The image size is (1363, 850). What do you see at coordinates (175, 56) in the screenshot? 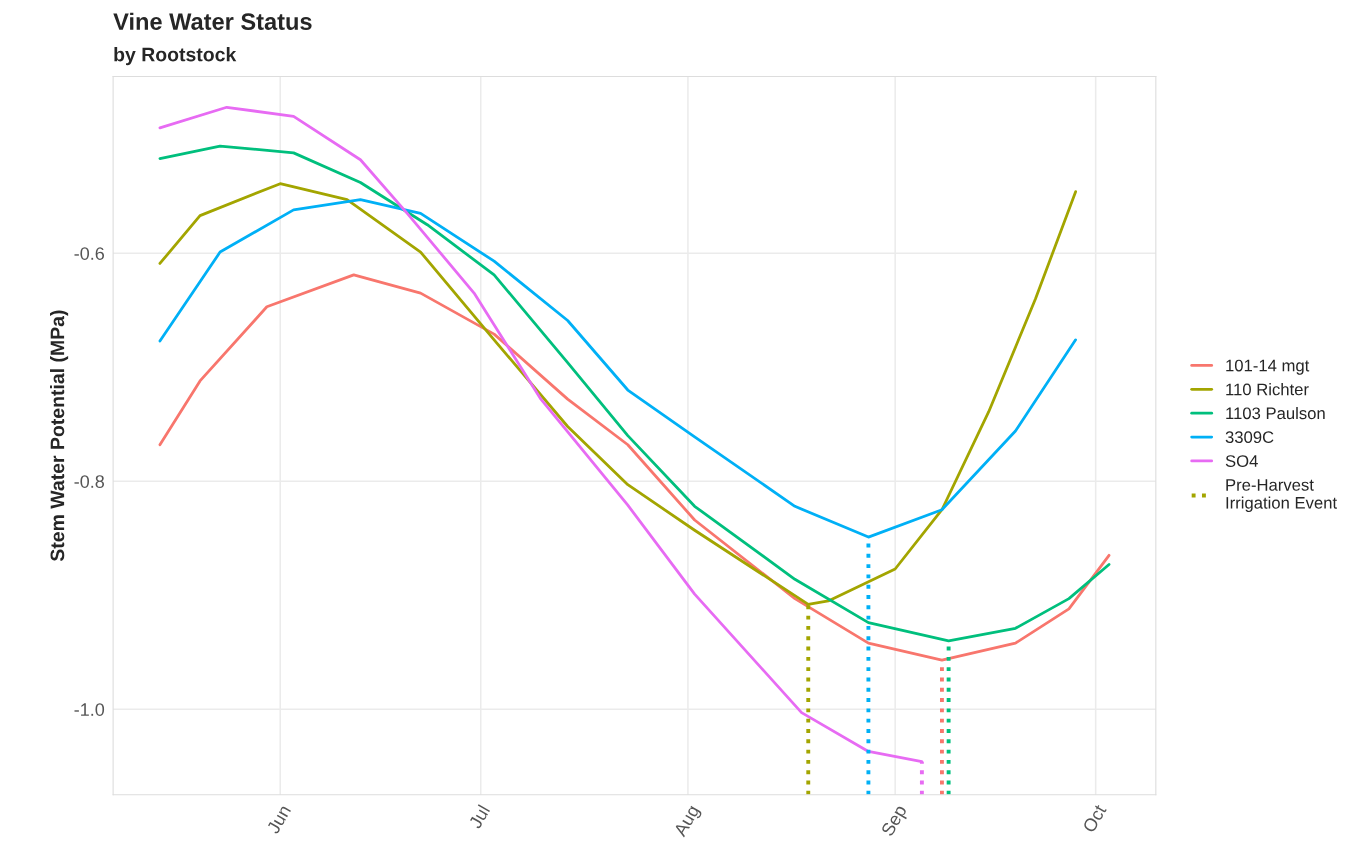
I see `chart-subtitle: by Rootstock` at bounding box center [175, 56].